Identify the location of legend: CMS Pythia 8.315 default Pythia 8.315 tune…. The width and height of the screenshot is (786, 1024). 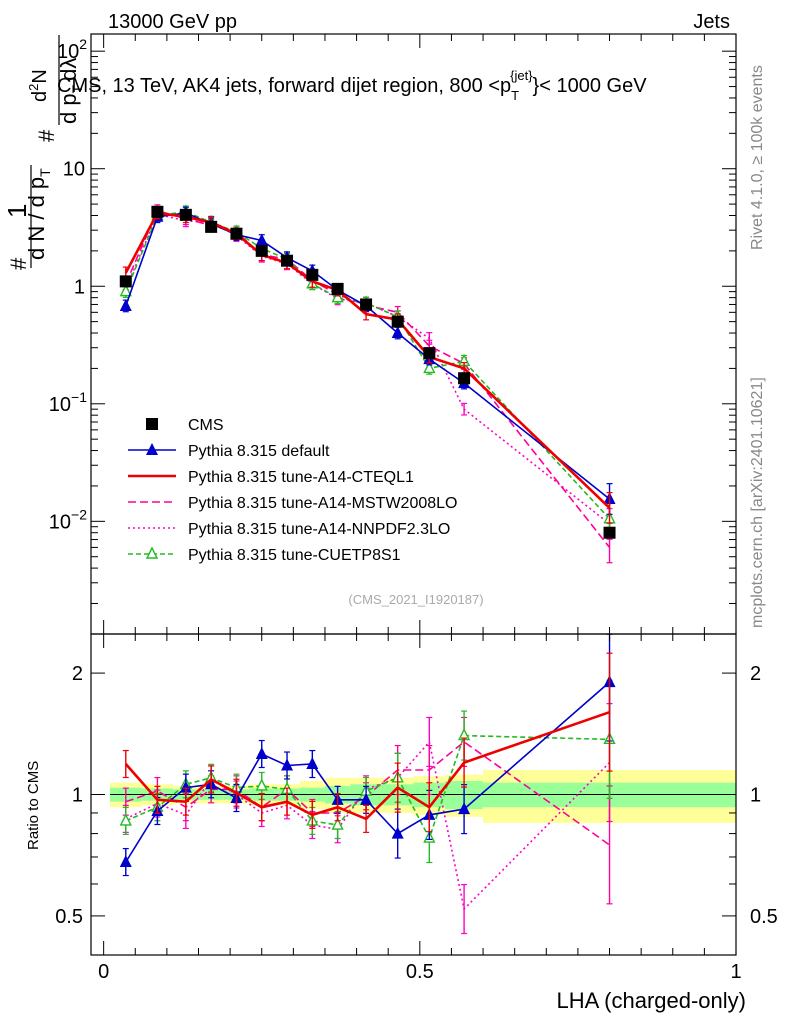
(292, 490).